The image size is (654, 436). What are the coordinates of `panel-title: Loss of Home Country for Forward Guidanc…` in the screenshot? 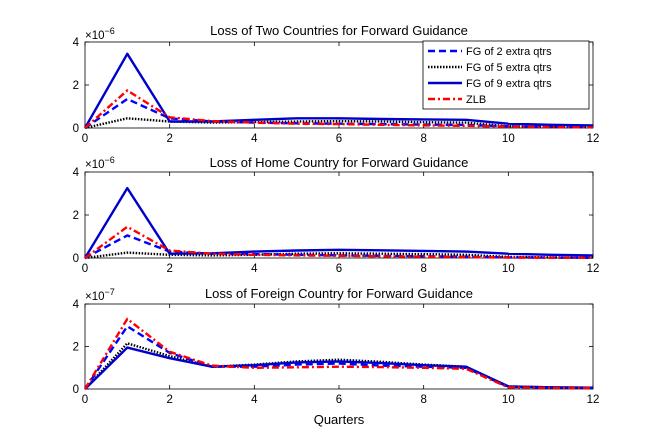 It's located at (339, 162).